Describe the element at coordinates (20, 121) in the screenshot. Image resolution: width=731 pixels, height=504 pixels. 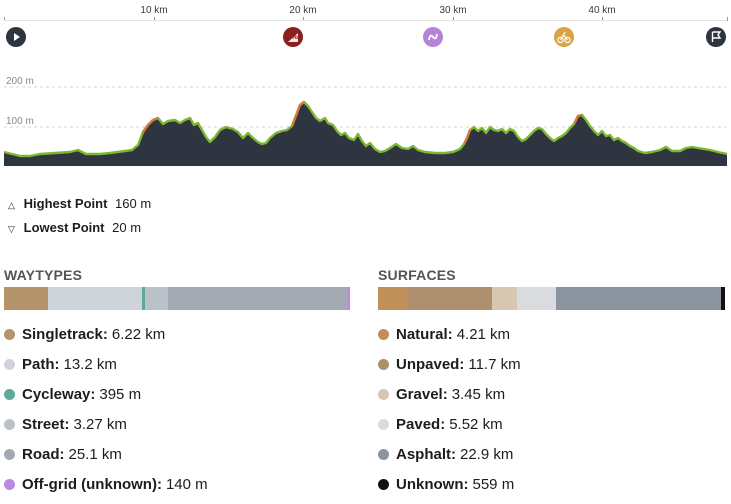
I see `elevation-label: 100 m` at that location.